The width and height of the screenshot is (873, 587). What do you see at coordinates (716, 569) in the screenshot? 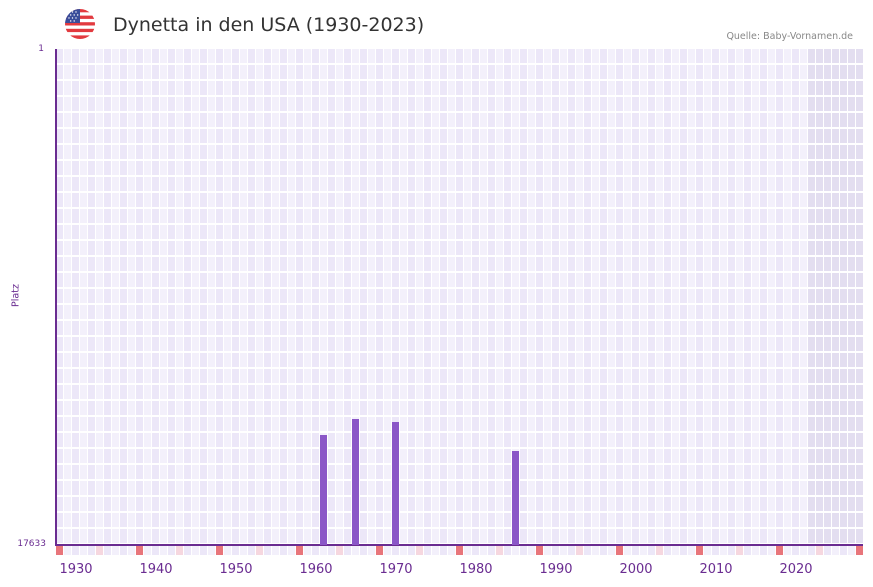
I see `x-tick-label: 2010` at bounding box center [716, 569].